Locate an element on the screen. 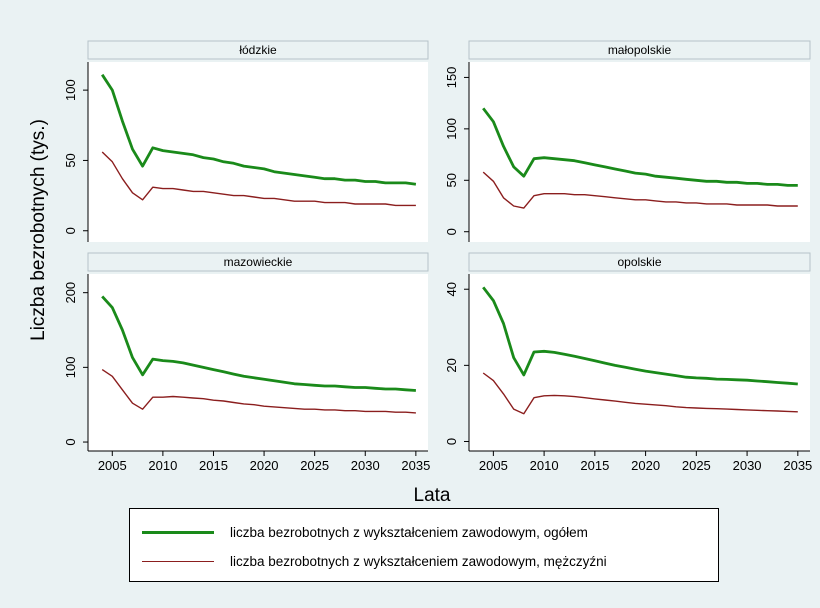  panel-title: małopolskie is located at coordinates (640, 50).